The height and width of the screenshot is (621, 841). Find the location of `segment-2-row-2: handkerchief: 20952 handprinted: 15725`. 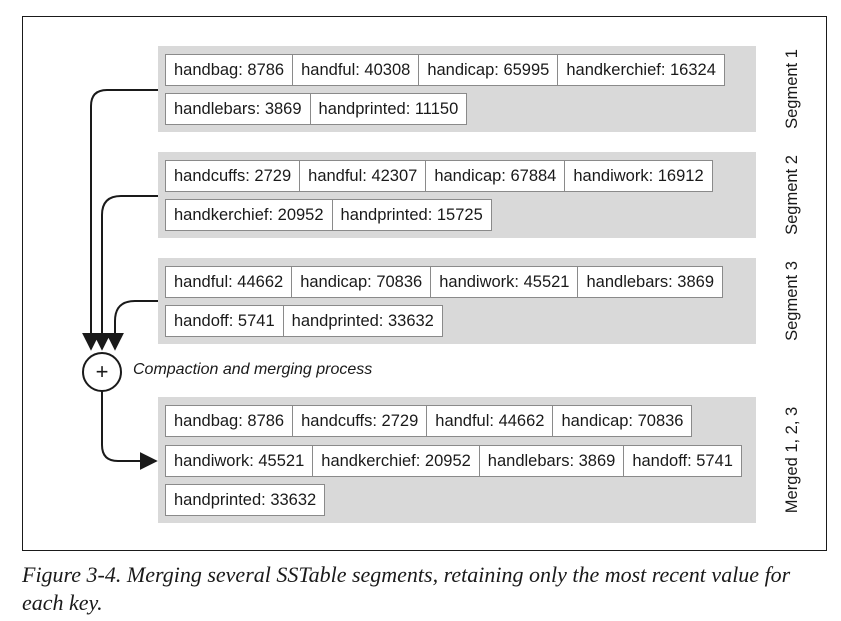

segment-2-row-2: handkerchief: 20952 handprinted: 15725 is located at coordinates (328, 215).